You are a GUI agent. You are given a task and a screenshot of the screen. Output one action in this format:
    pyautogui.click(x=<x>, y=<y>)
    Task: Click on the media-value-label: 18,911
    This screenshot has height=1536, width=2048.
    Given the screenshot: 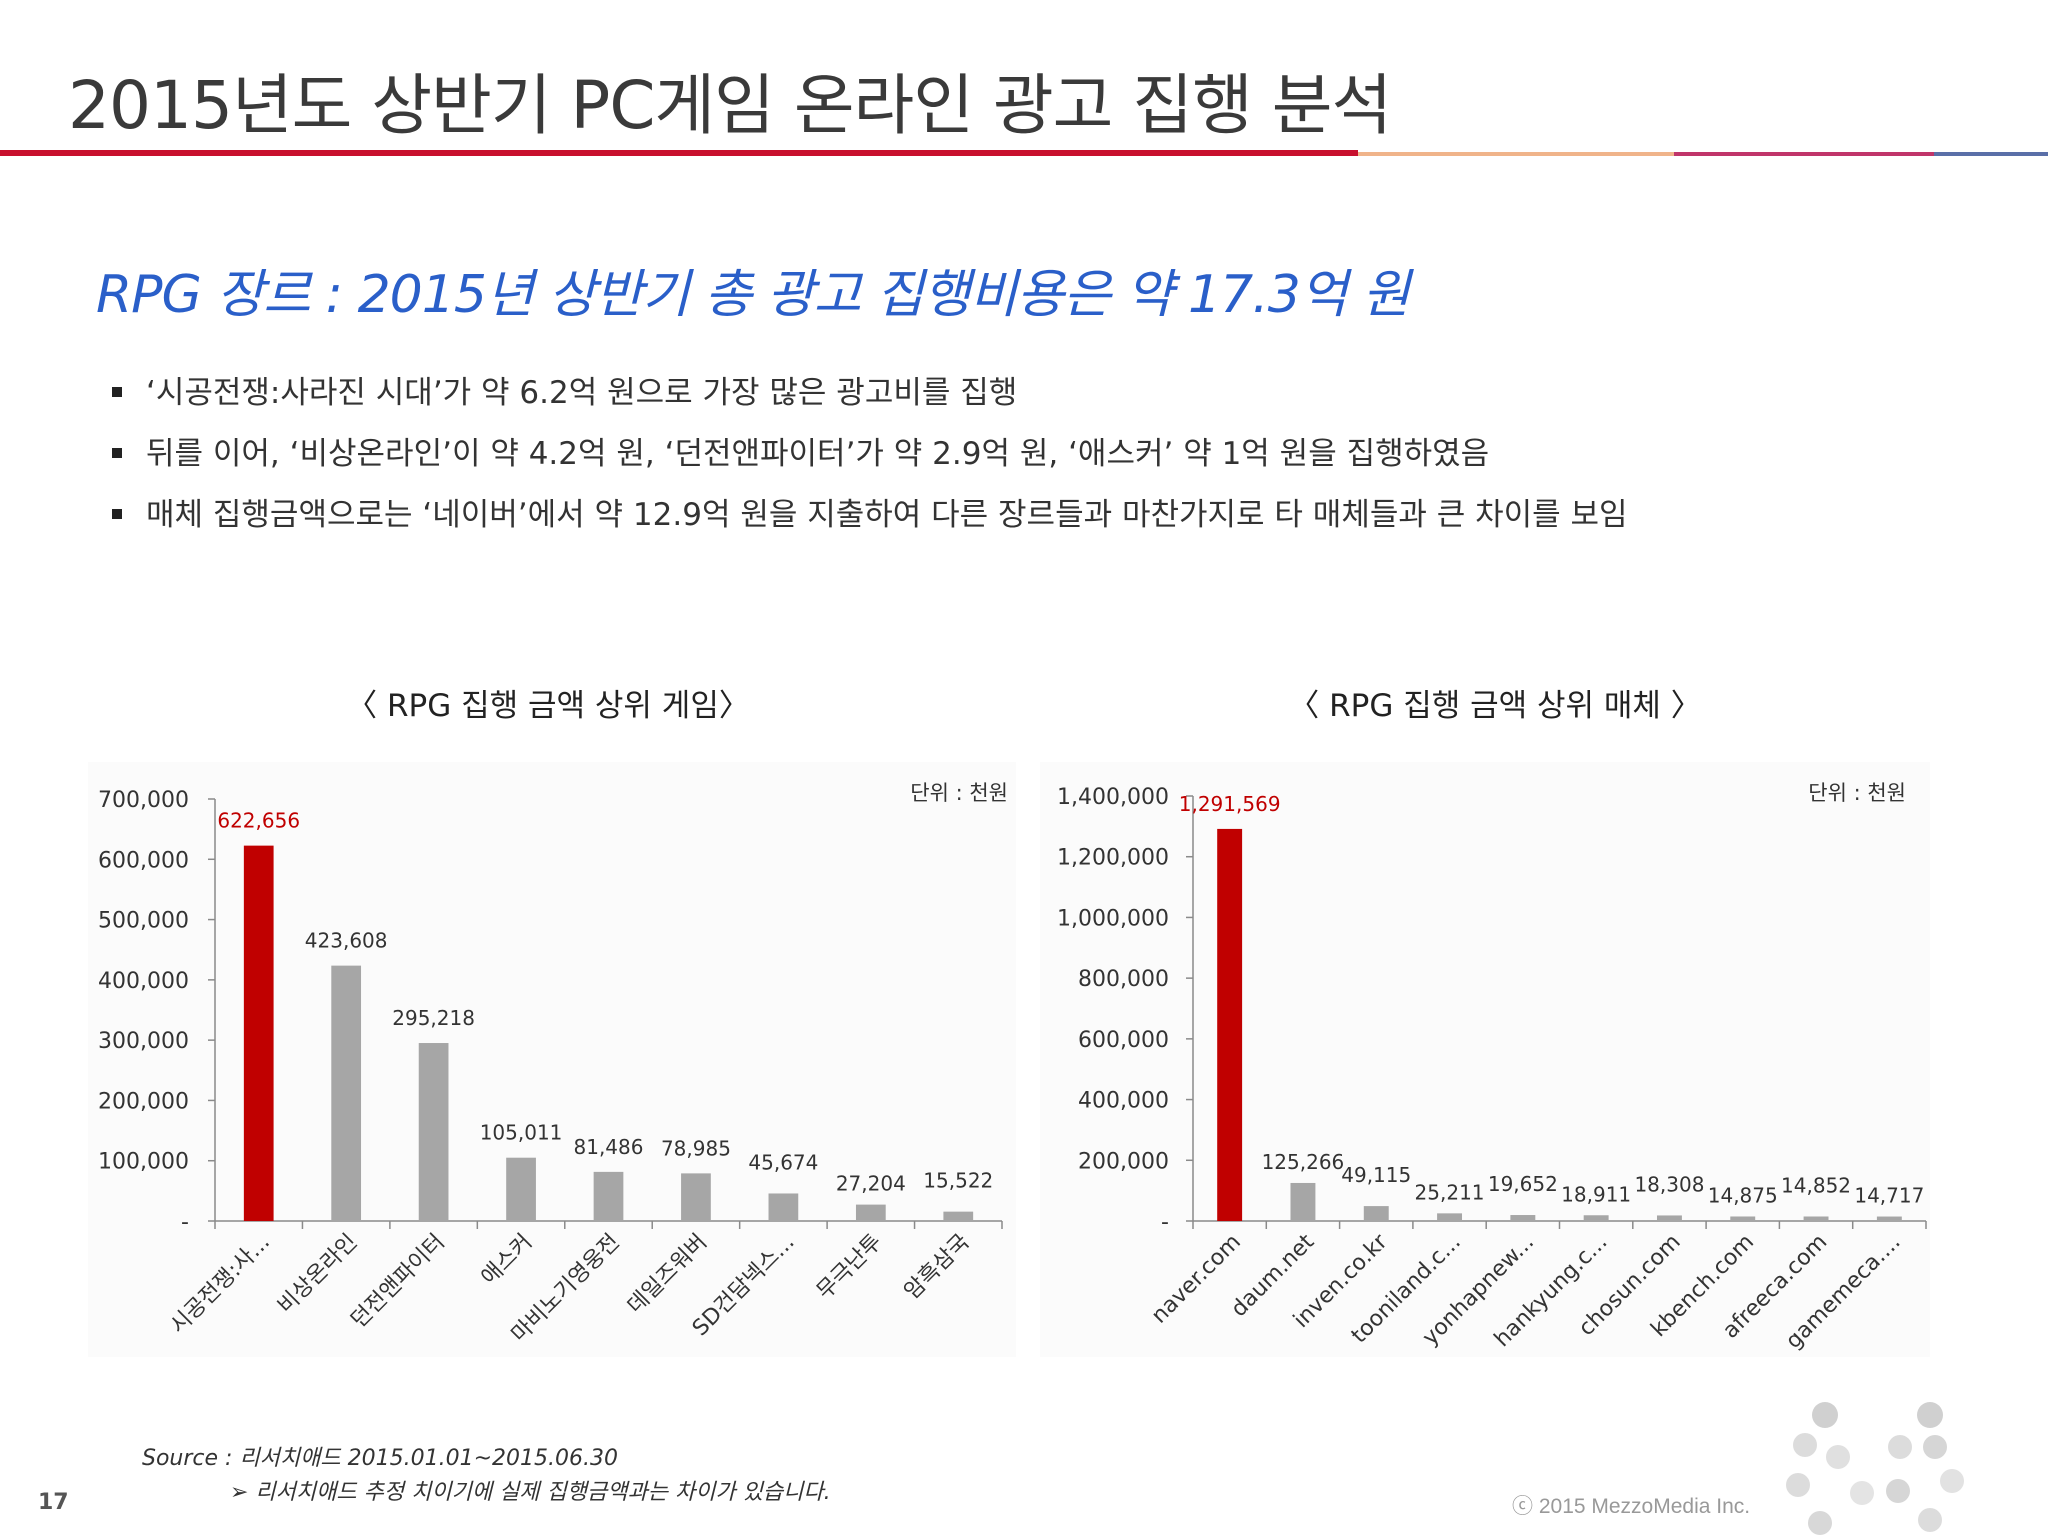 What is the action you would take?
    pyautogui.click(x=1596, y=1194)
    